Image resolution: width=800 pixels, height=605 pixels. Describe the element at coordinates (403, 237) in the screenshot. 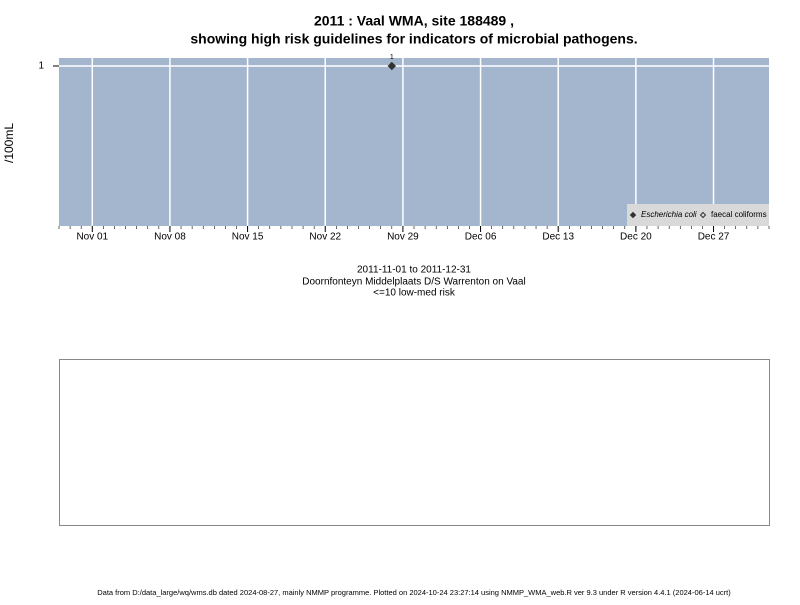

I see `x-tick-label: Nov 29` at that location.